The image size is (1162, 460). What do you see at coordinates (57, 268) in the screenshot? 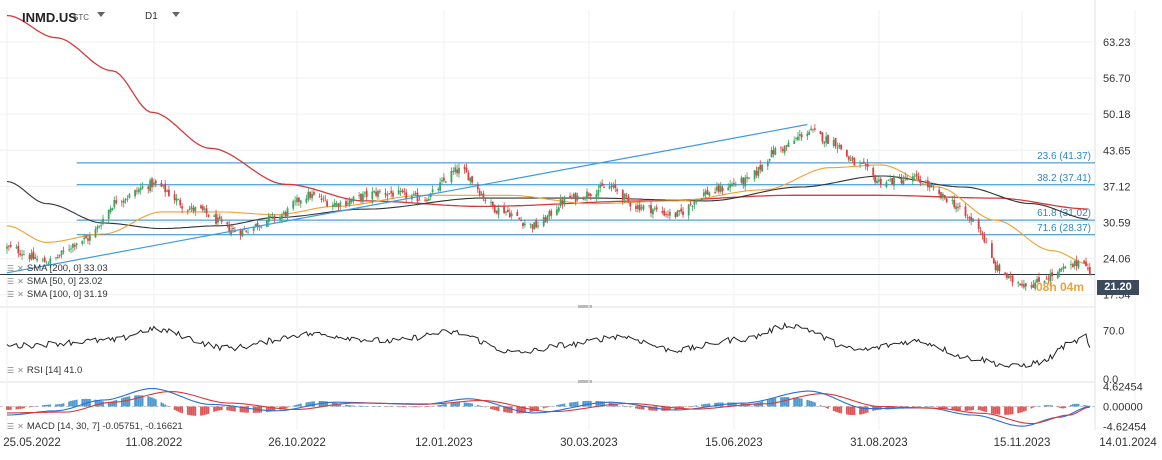
I see `indicator-label-sma200: ☰ ✕ SMA [200, 0] 33.03` at bounding box center [57, 268].